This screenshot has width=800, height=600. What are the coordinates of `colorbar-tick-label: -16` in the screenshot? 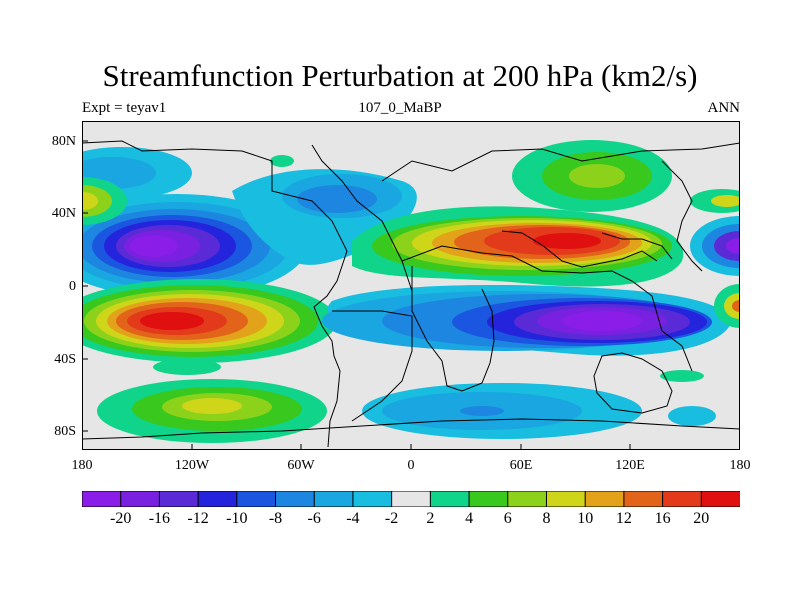 It's located at (159, 518).